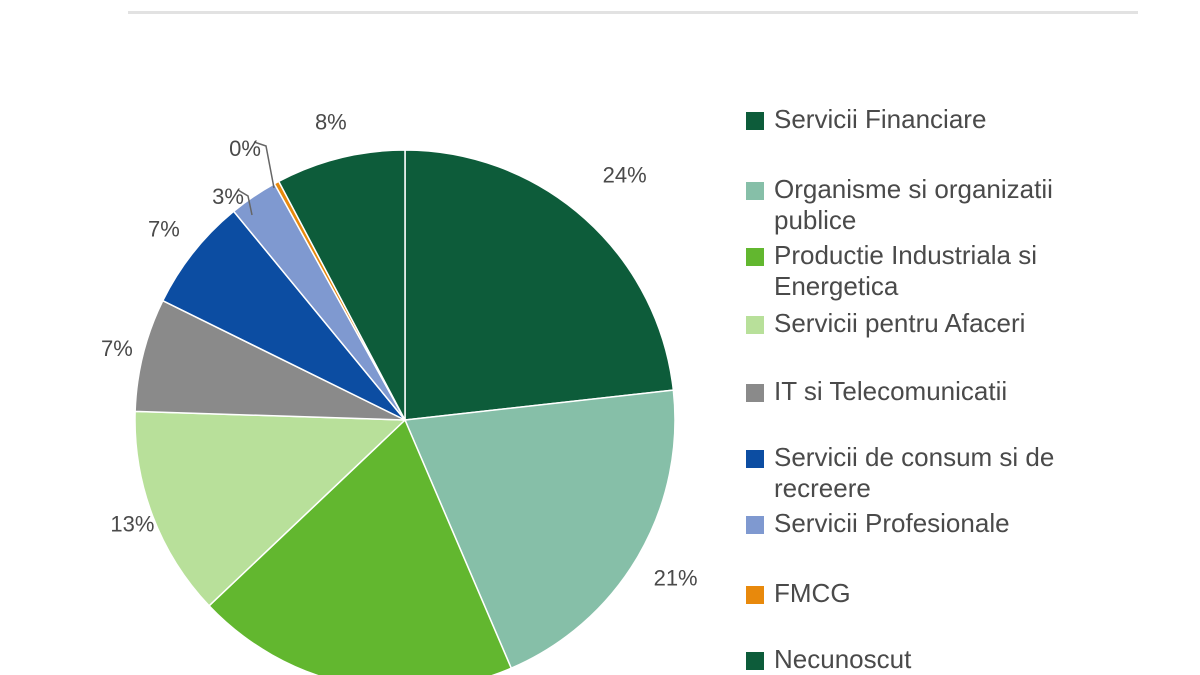 This screenshot has height=675, width=1200. I want to click on slice-label-0: 24%, so click(625, 175).